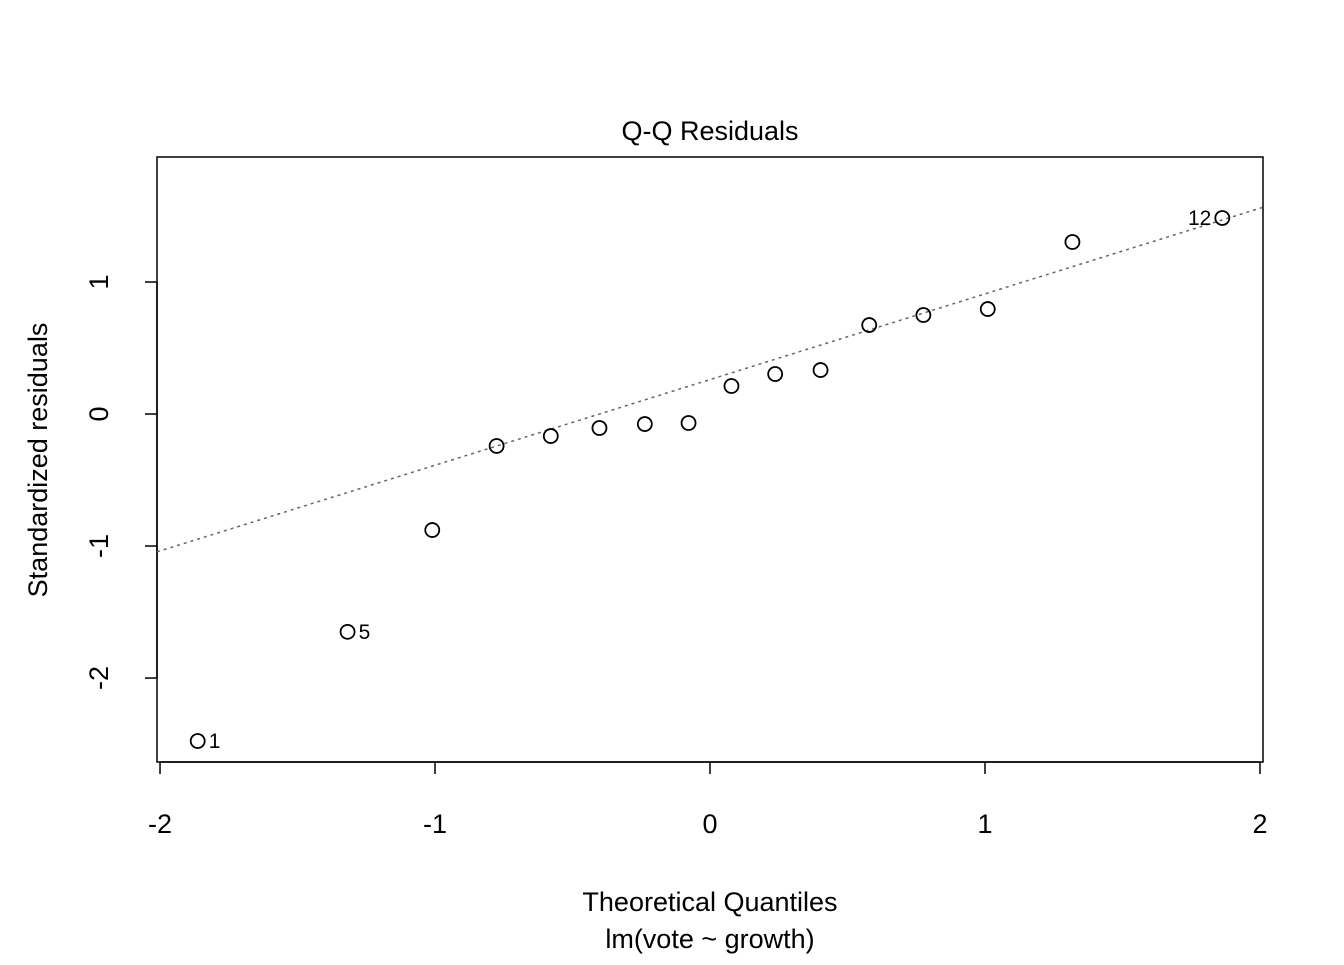 The width and height of the screenshot is (1344, 965). I want to click on point-label: 12, so click(1199, 218).